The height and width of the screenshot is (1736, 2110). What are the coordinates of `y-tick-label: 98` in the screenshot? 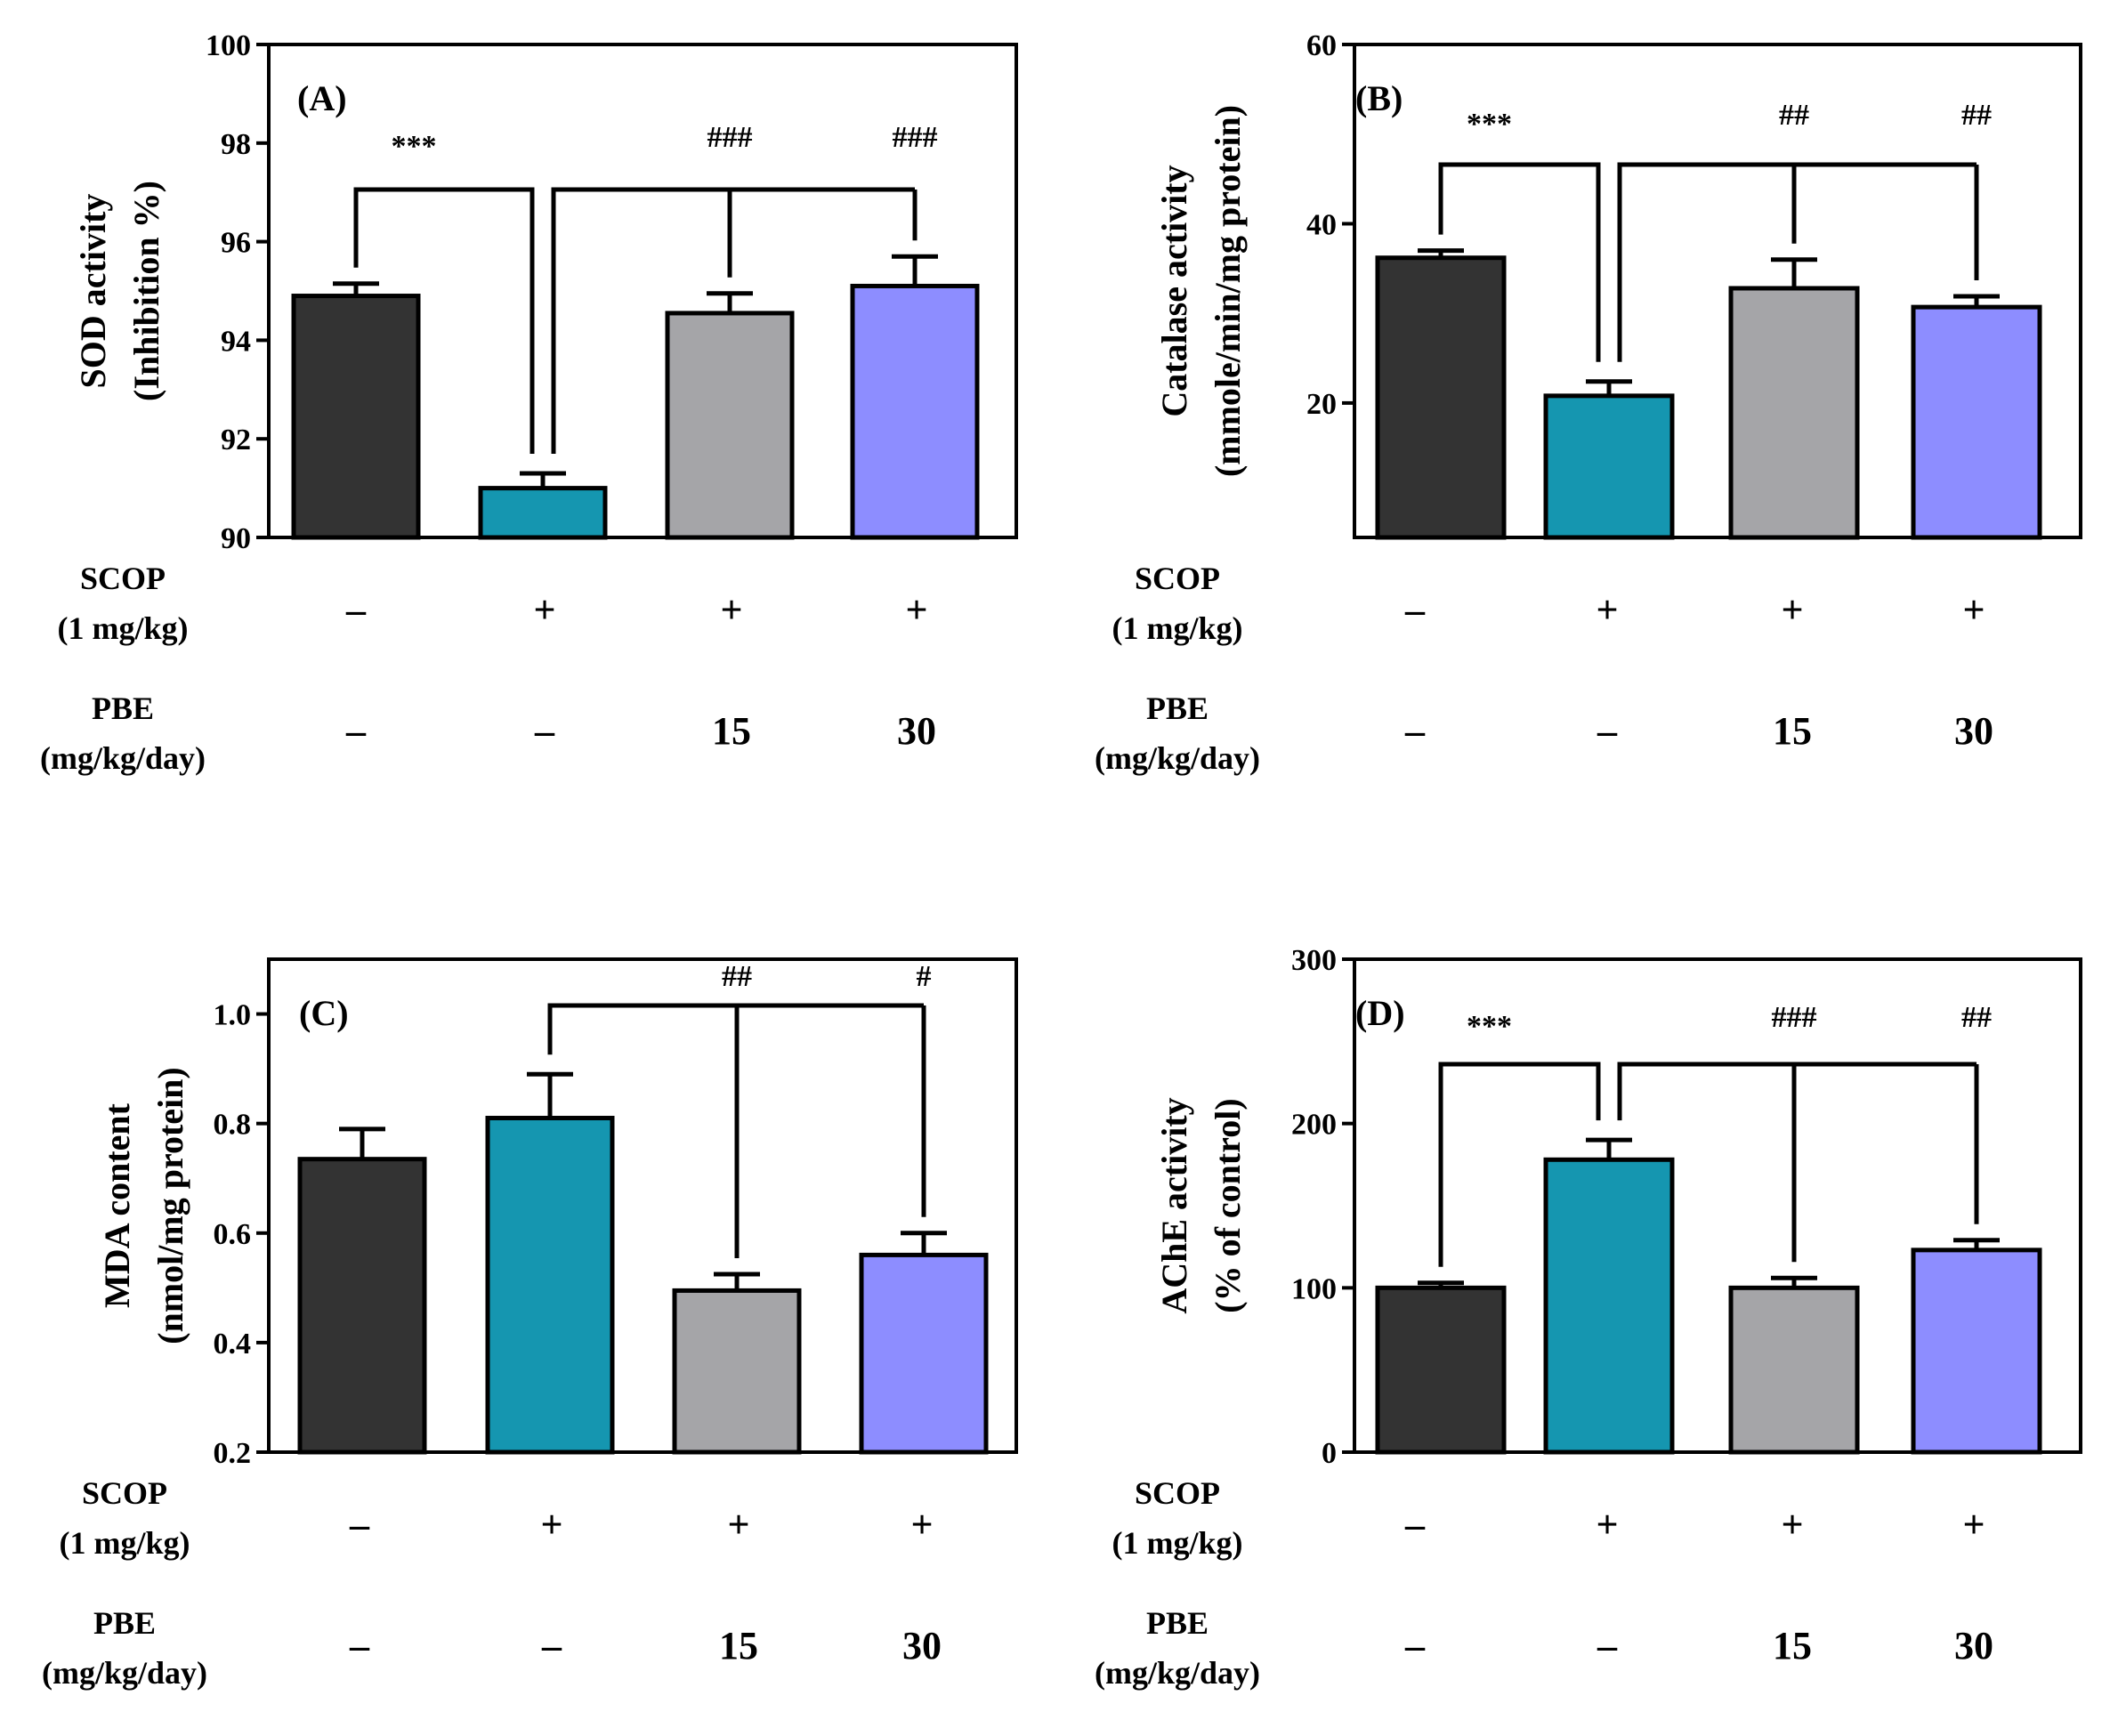 It's located at (236, 144).